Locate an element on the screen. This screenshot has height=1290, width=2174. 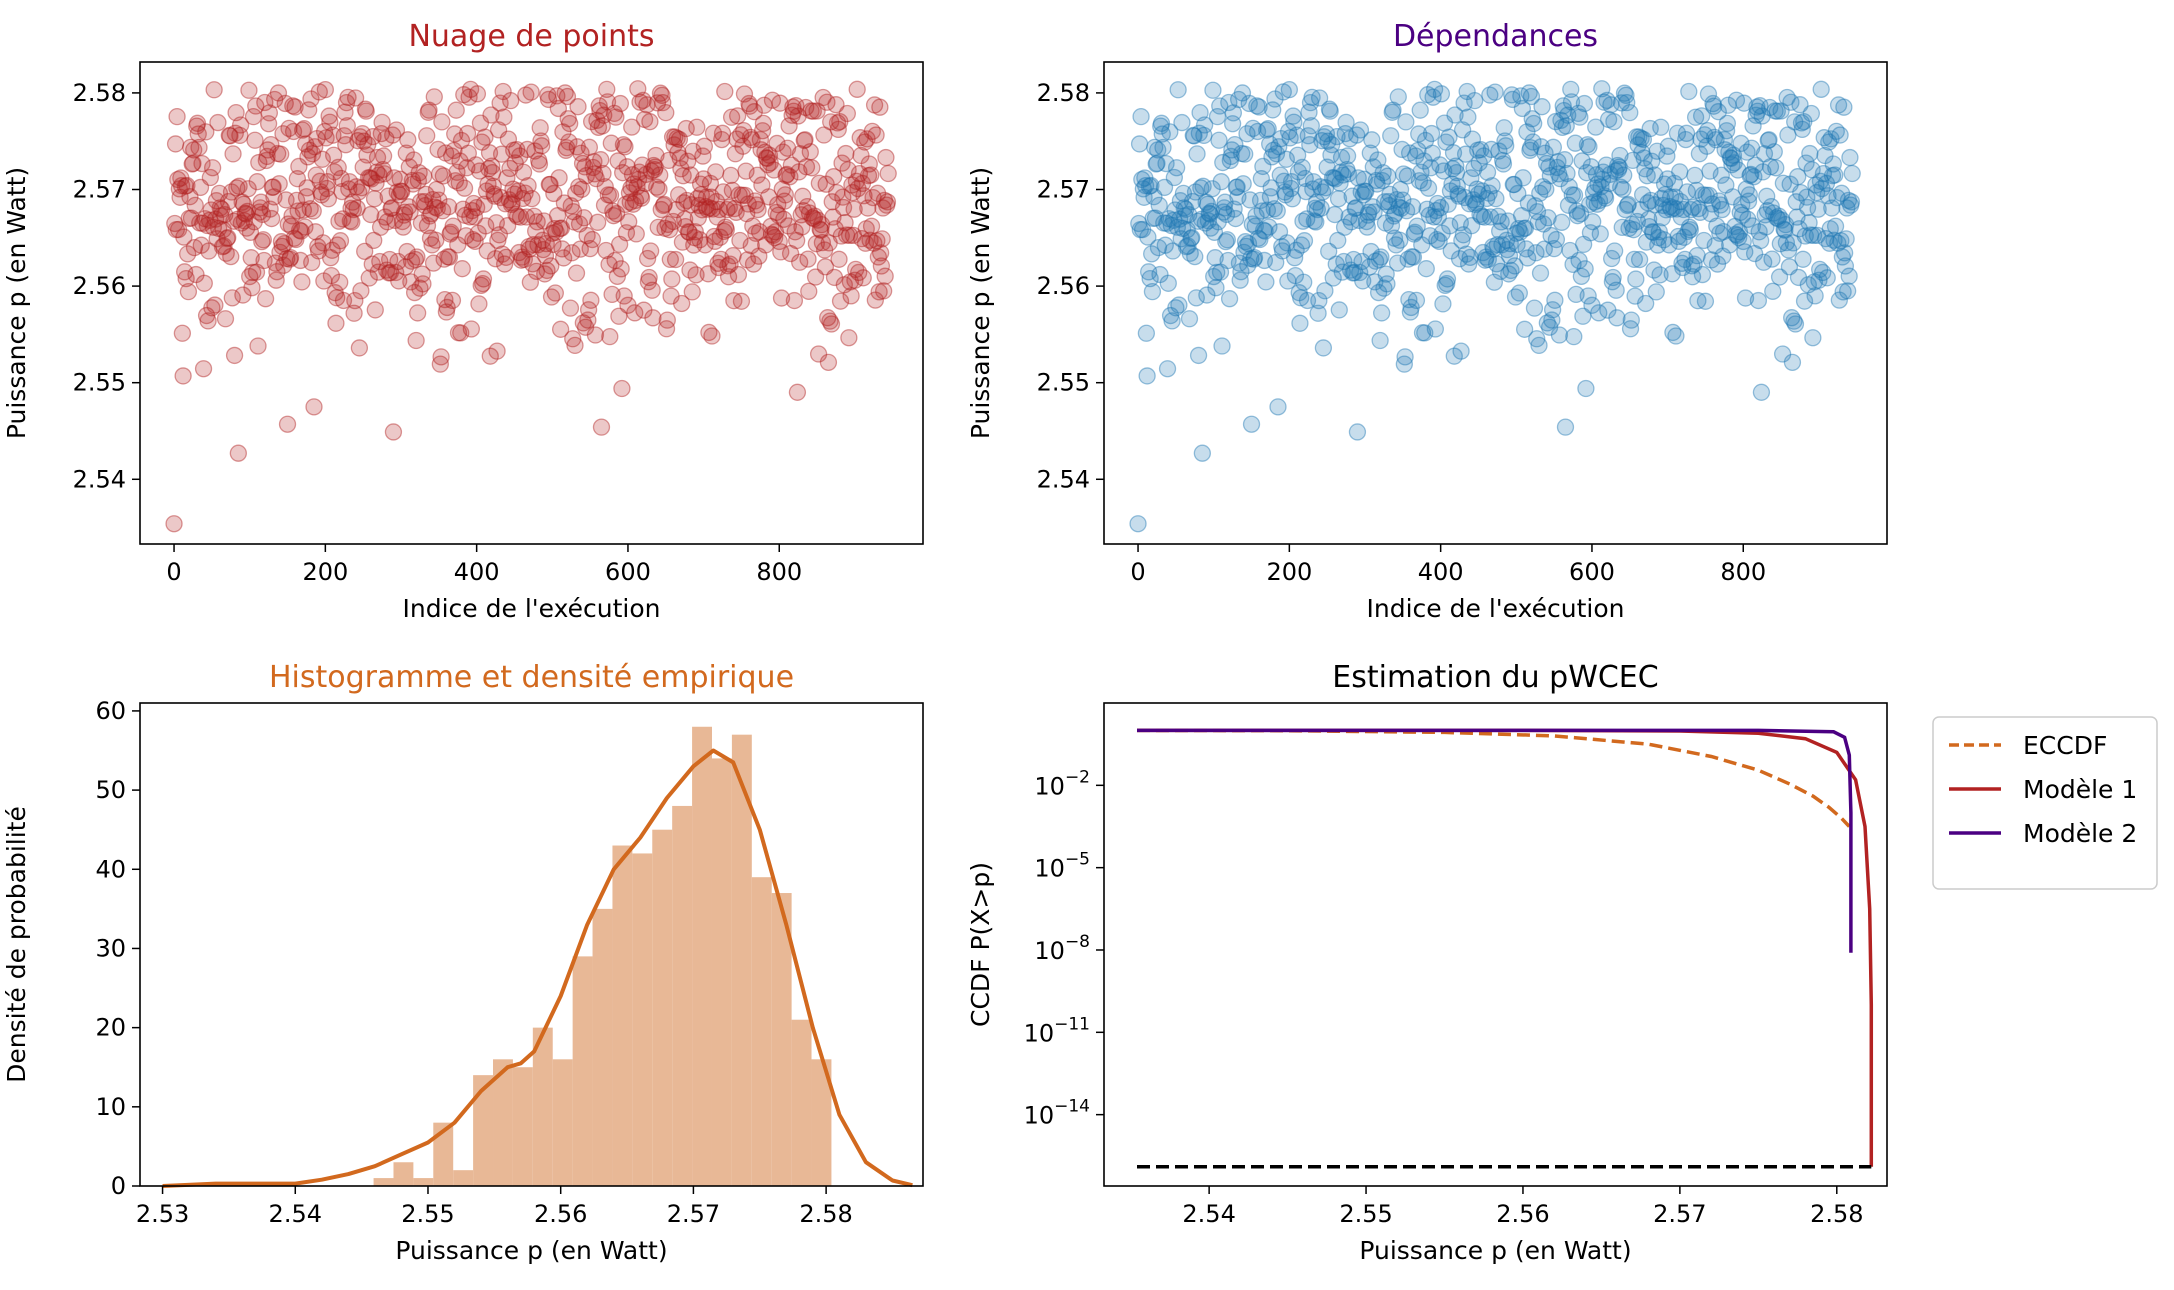
x-tick-label: 2.56 is located at coordinates (560, 1214).